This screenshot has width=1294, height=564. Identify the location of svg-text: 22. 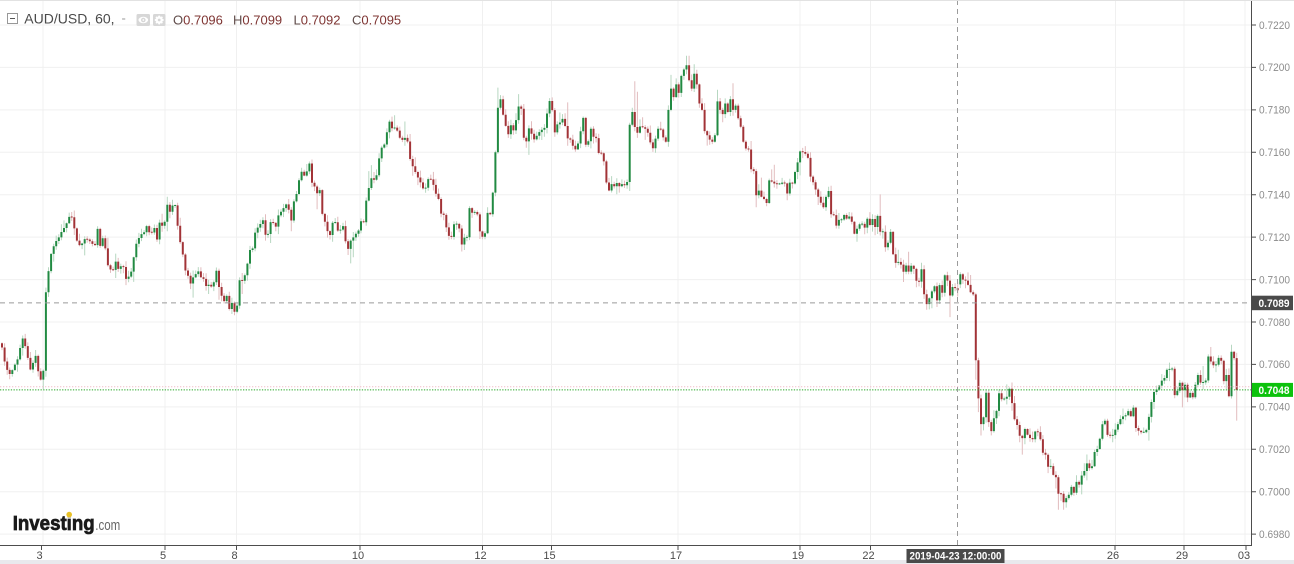
(868, 556).